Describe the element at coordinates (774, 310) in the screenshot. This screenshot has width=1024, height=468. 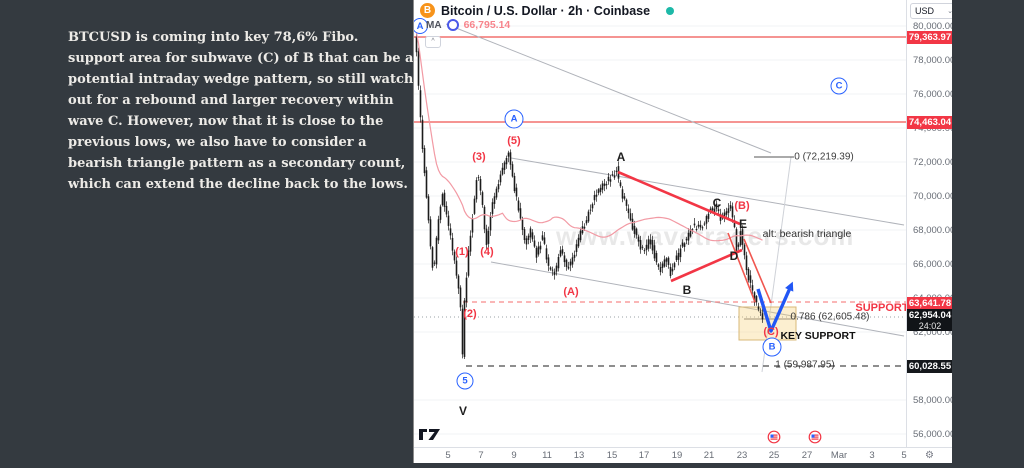
I see `bounce-arrow` at that location.